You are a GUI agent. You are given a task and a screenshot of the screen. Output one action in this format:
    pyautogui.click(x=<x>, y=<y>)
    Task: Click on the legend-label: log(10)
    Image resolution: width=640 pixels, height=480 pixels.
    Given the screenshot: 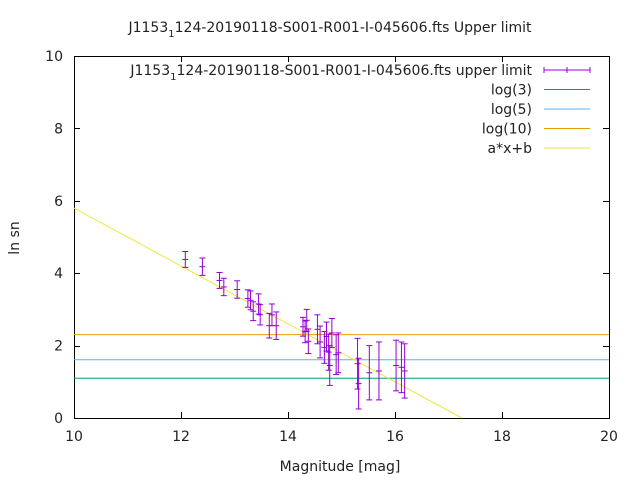 What is the action you would take?
    pyautogui.click(x=507, y=130)
    